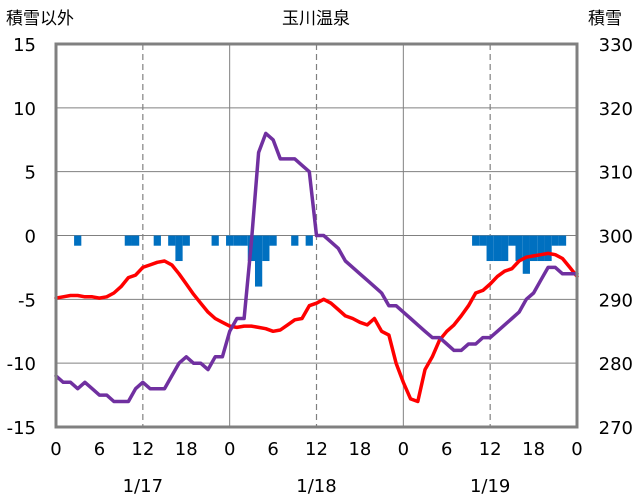 The height and width of the screenshot is (501, 636). I want to click on left-tick-label: -5, so click(27, 300).